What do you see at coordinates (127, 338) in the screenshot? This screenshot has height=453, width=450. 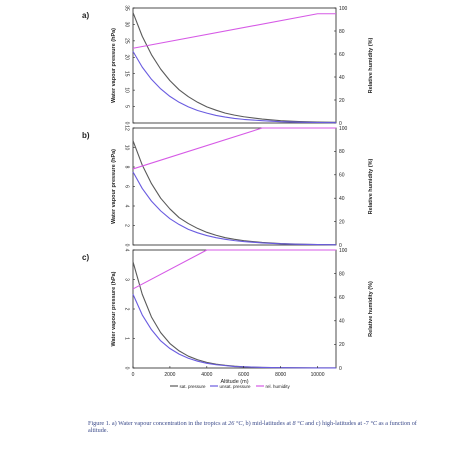 I see `y-left-tick-label: 1` at bounding box center [127, 338].